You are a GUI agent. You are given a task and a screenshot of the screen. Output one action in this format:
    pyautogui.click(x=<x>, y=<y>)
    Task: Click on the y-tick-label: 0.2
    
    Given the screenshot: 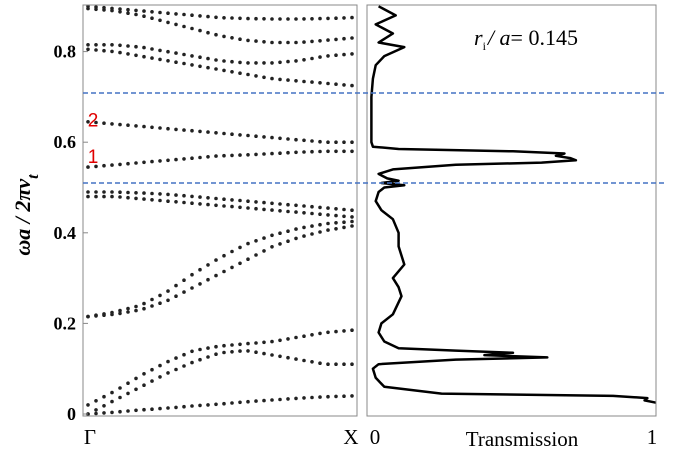 What is the action you would take?
    pyautogui.click(x=65, y=323)
    